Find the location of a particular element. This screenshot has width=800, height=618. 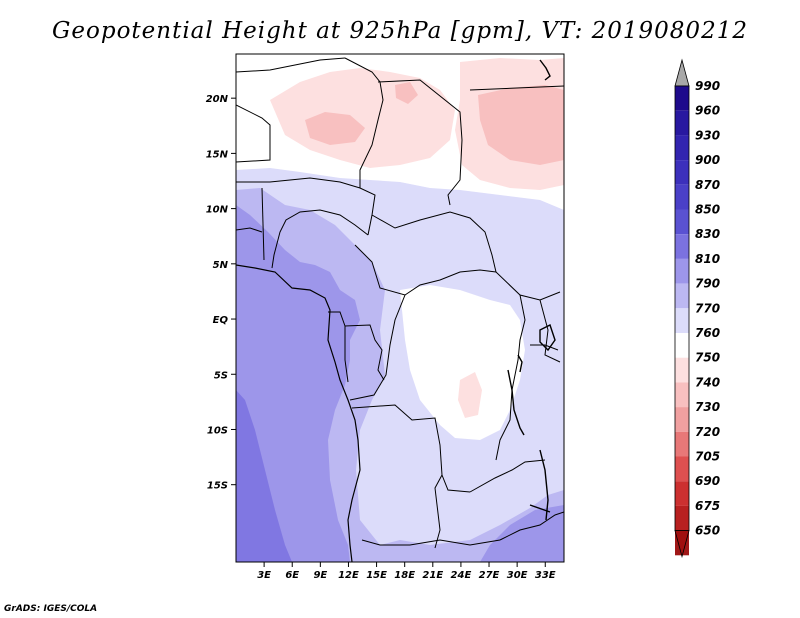

lon-tick-label: 33E is located at coordinates (545, 575).